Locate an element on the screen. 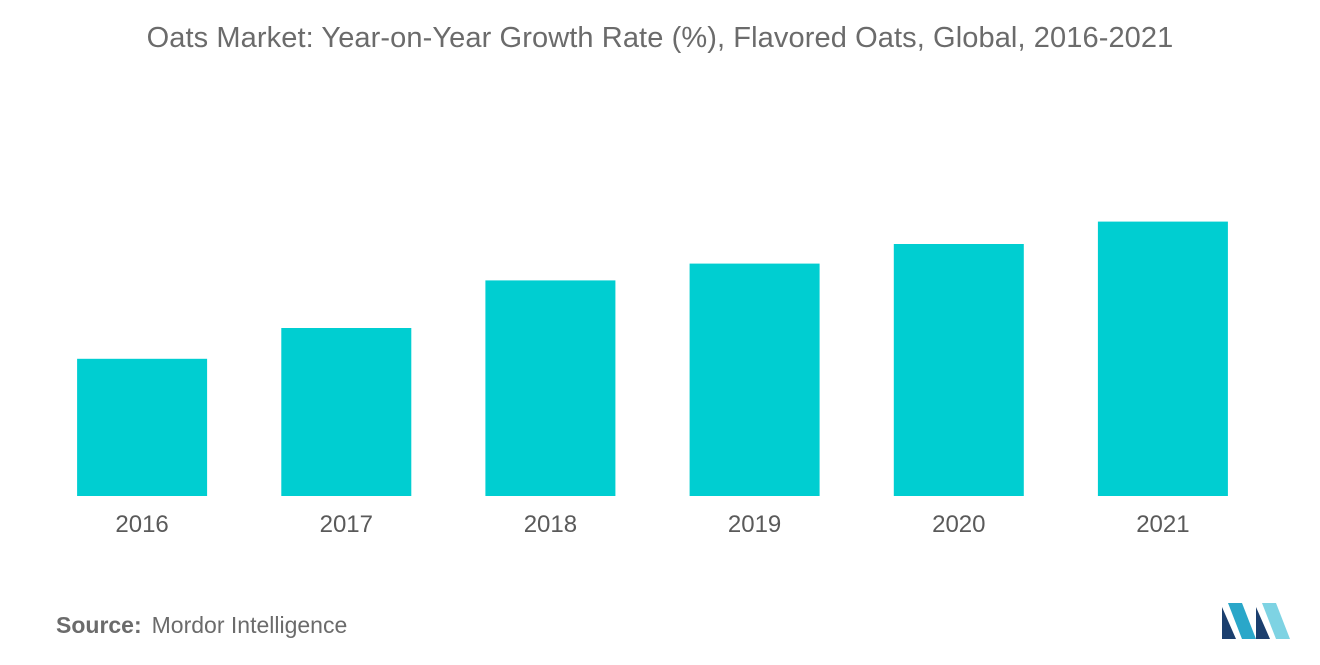 The width and height of the screenshot is (1320, 665). source-label: Source: is located at coordinates (99, 625).